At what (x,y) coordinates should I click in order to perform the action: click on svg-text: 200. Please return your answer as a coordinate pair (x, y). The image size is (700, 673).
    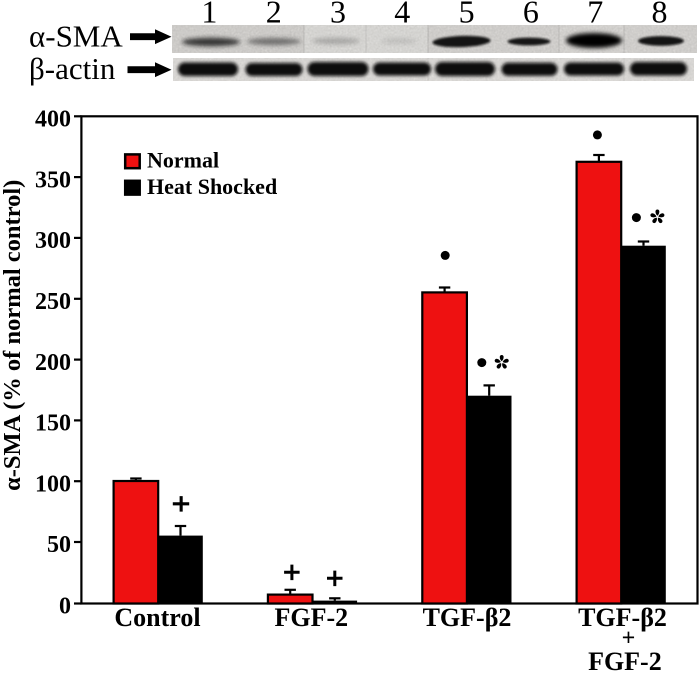
    Looking at the image, I should click on (53, 363).